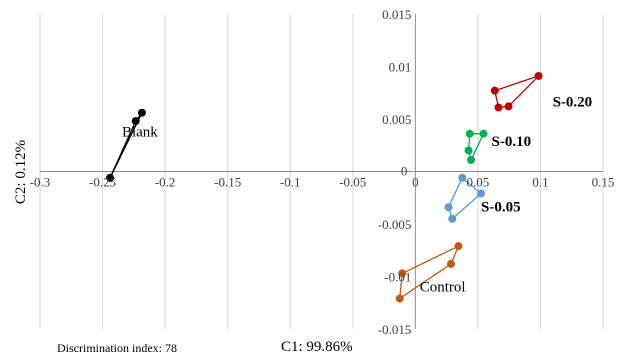 Image resolution: width=629 pixels, height=356 pixels. What do you see at coordinates (396, 14) in the screenshot?
I see `y-tick-label: 0.015` at bounding box center [396, 14].